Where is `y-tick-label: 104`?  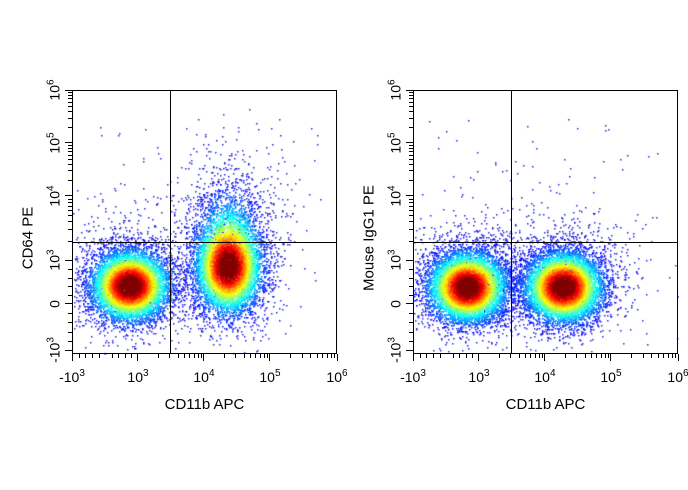
y-tick-label: 104 is located at coordinates (395, 195).